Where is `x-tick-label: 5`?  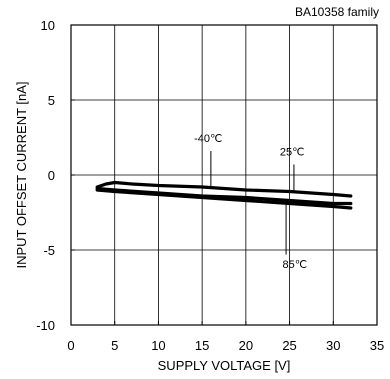 x-tick-label: 5 is located at coordinates (114, 345).